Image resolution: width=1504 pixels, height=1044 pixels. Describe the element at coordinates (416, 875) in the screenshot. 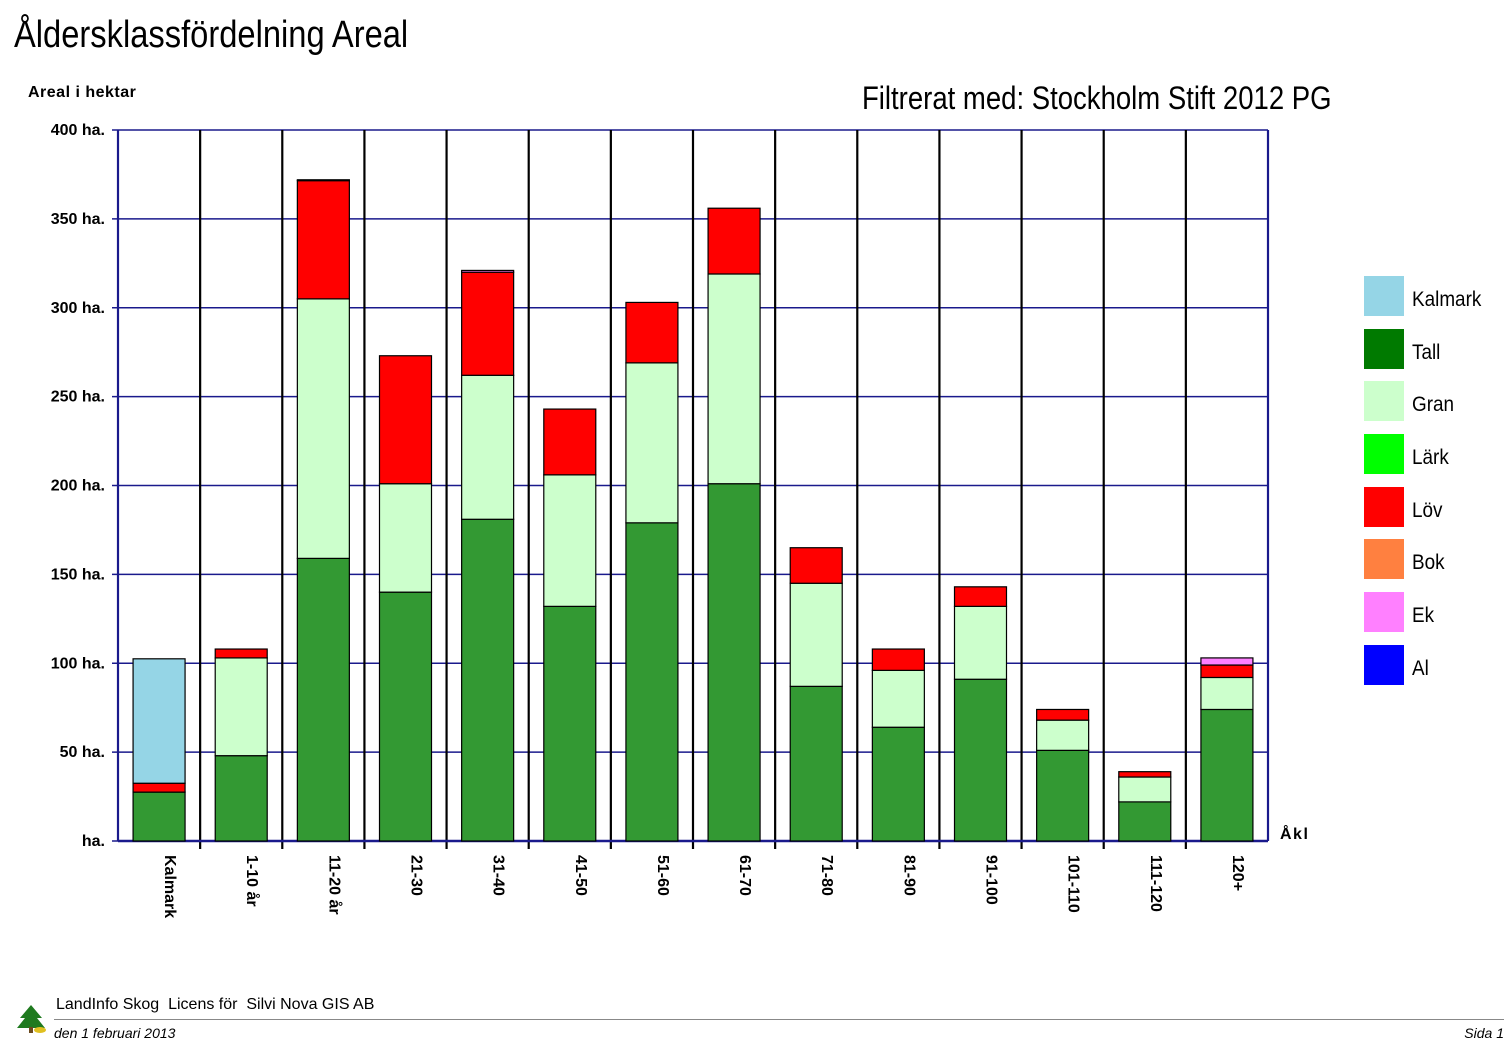

I see `x-tick-label: 21-30` at that location.